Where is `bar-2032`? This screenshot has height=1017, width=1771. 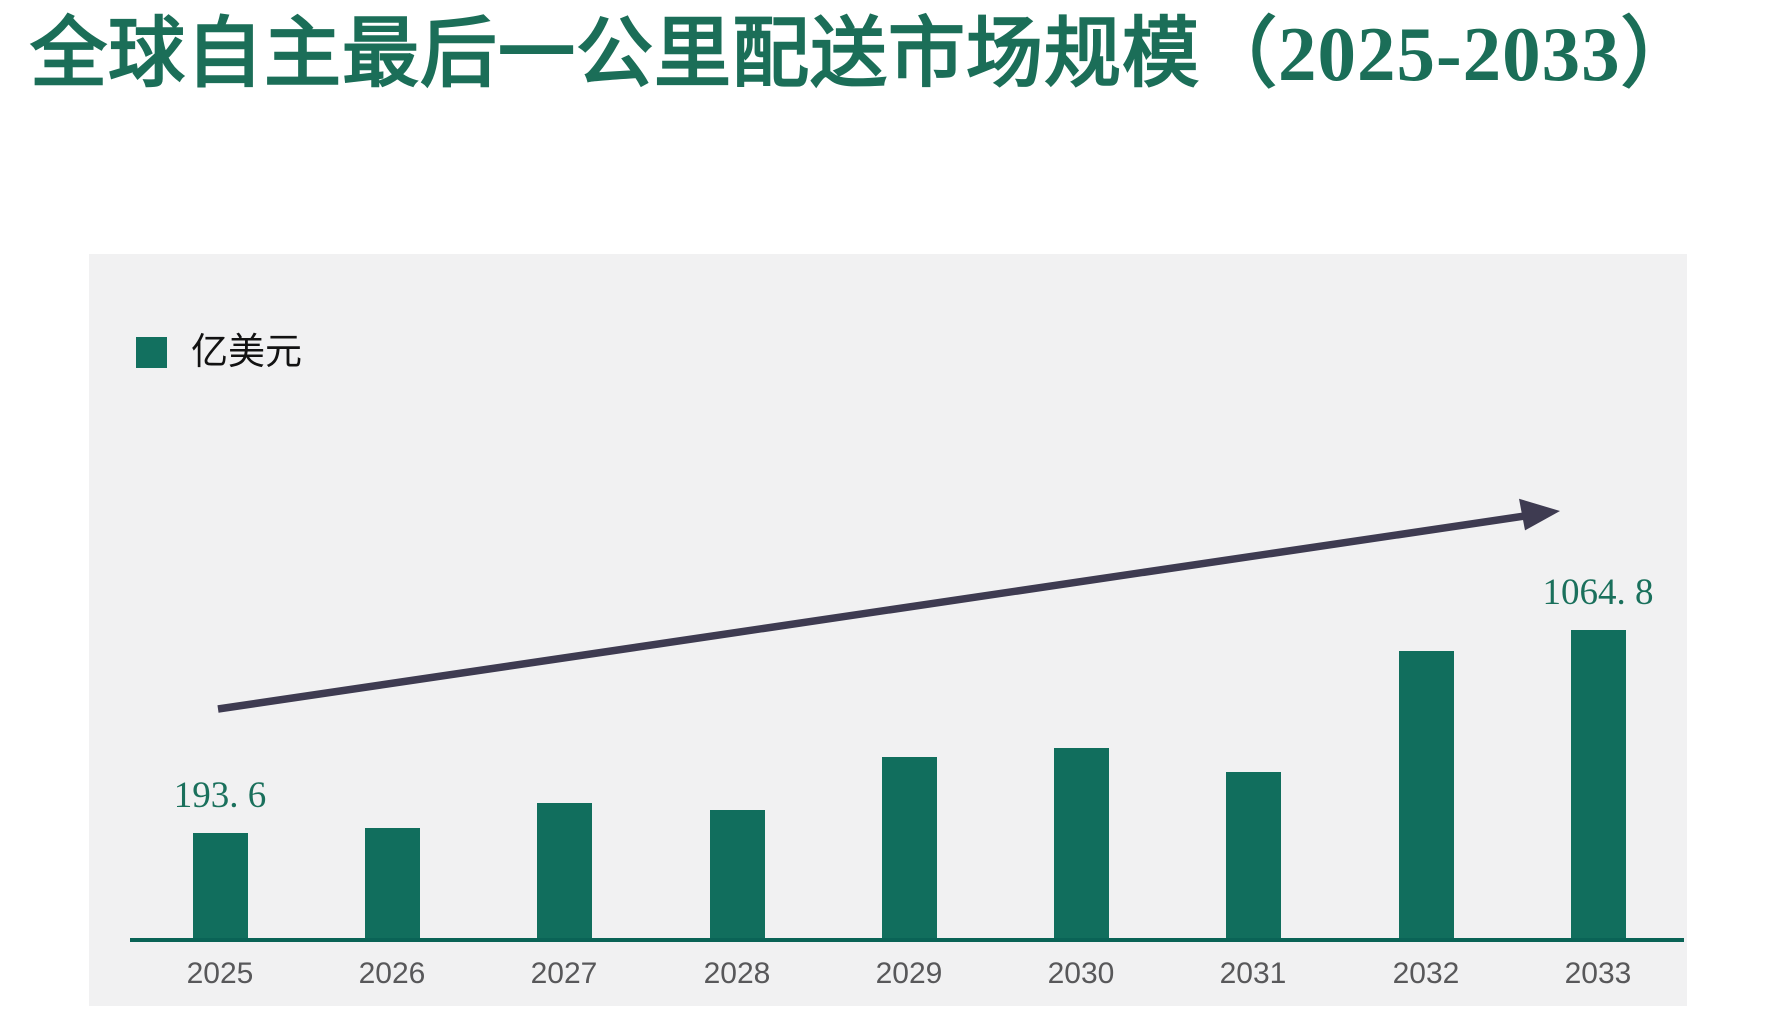 bar-2032 is located at coordinates (1426, 794).